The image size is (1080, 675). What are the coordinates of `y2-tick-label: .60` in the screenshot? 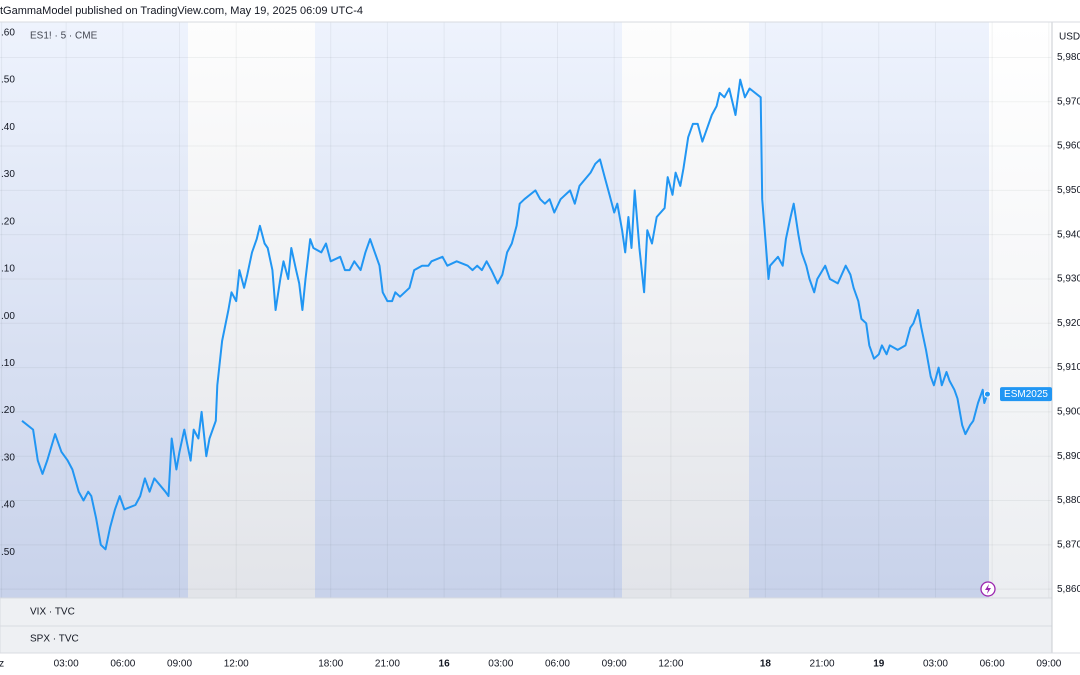 It's located at (8, 32).